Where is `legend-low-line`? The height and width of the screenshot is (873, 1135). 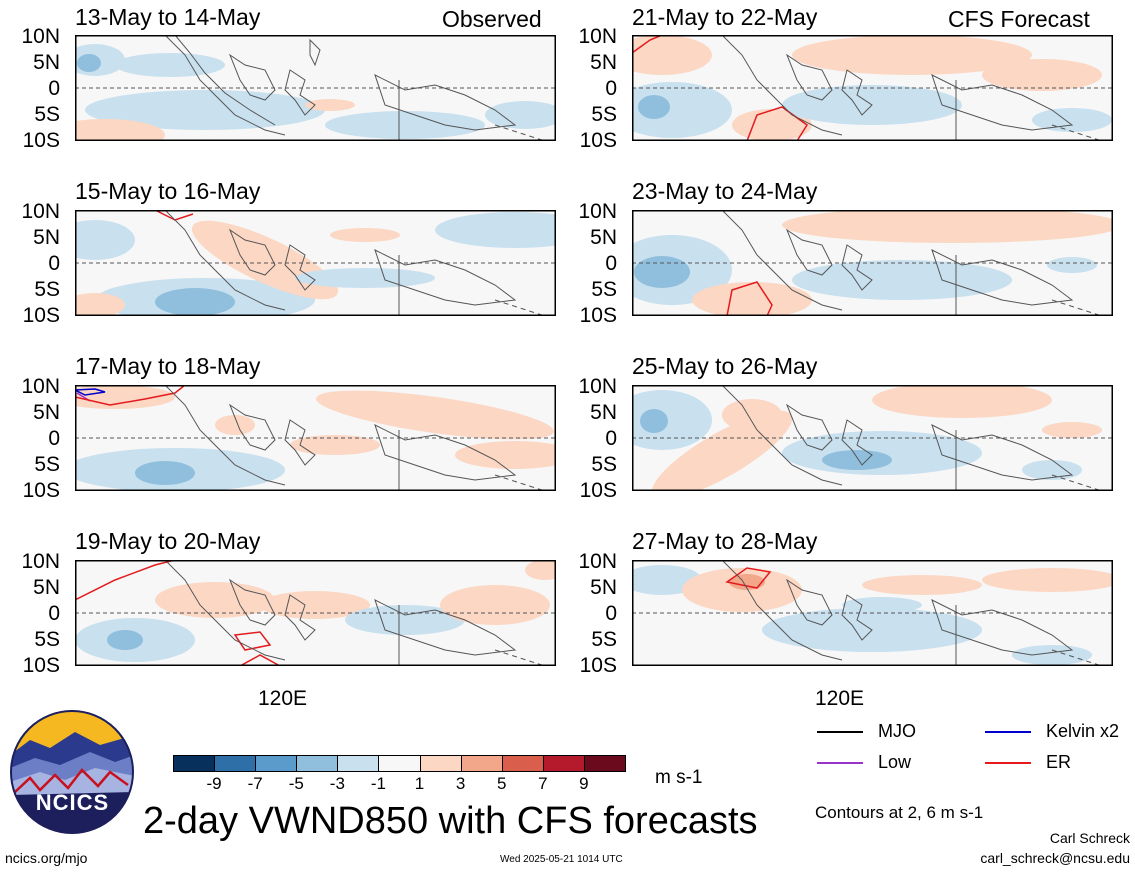 legend-low-line is located at coordinates (840, 763).